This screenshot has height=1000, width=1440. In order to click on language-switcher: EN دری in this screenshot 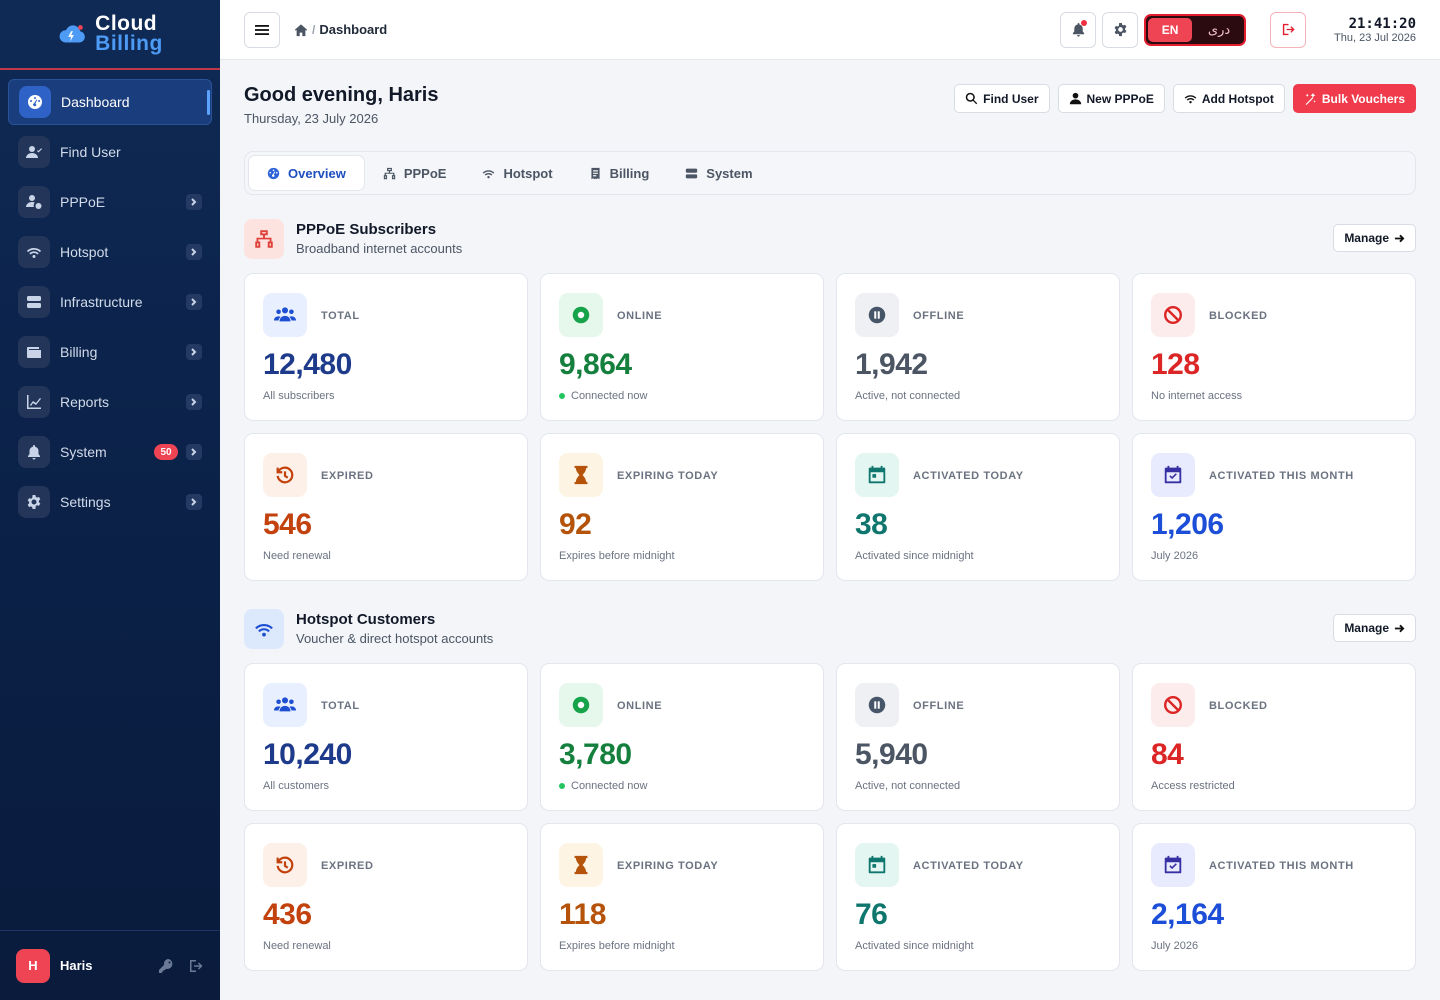, I will do `click(1195, 29)`.